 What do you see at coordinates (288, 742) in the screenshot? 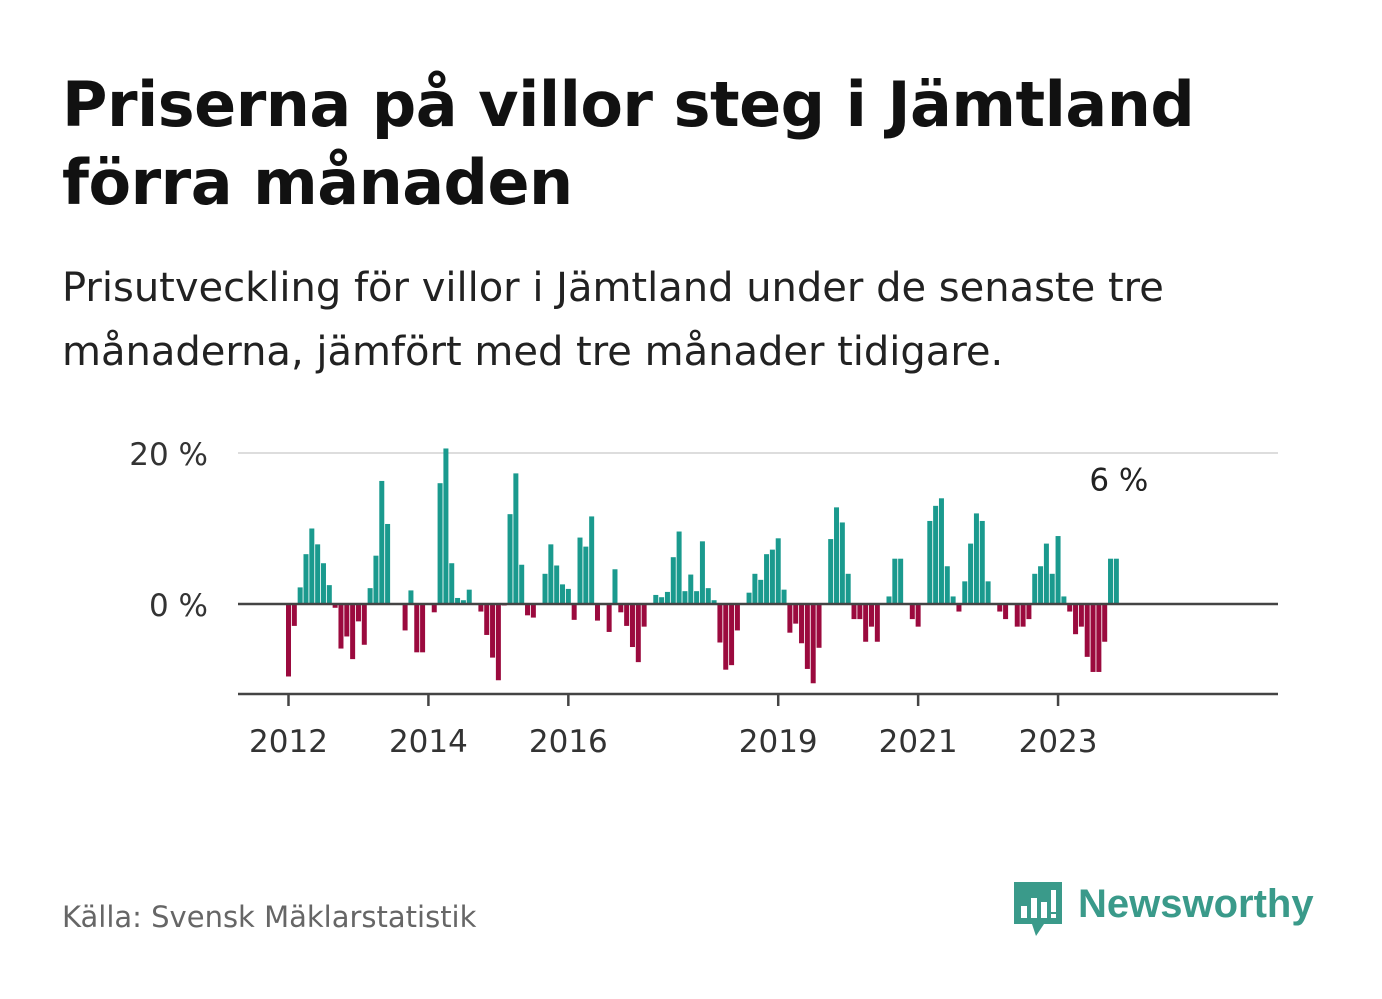
I see `x-tick-label: 2012` at bounding box center [288, 742].